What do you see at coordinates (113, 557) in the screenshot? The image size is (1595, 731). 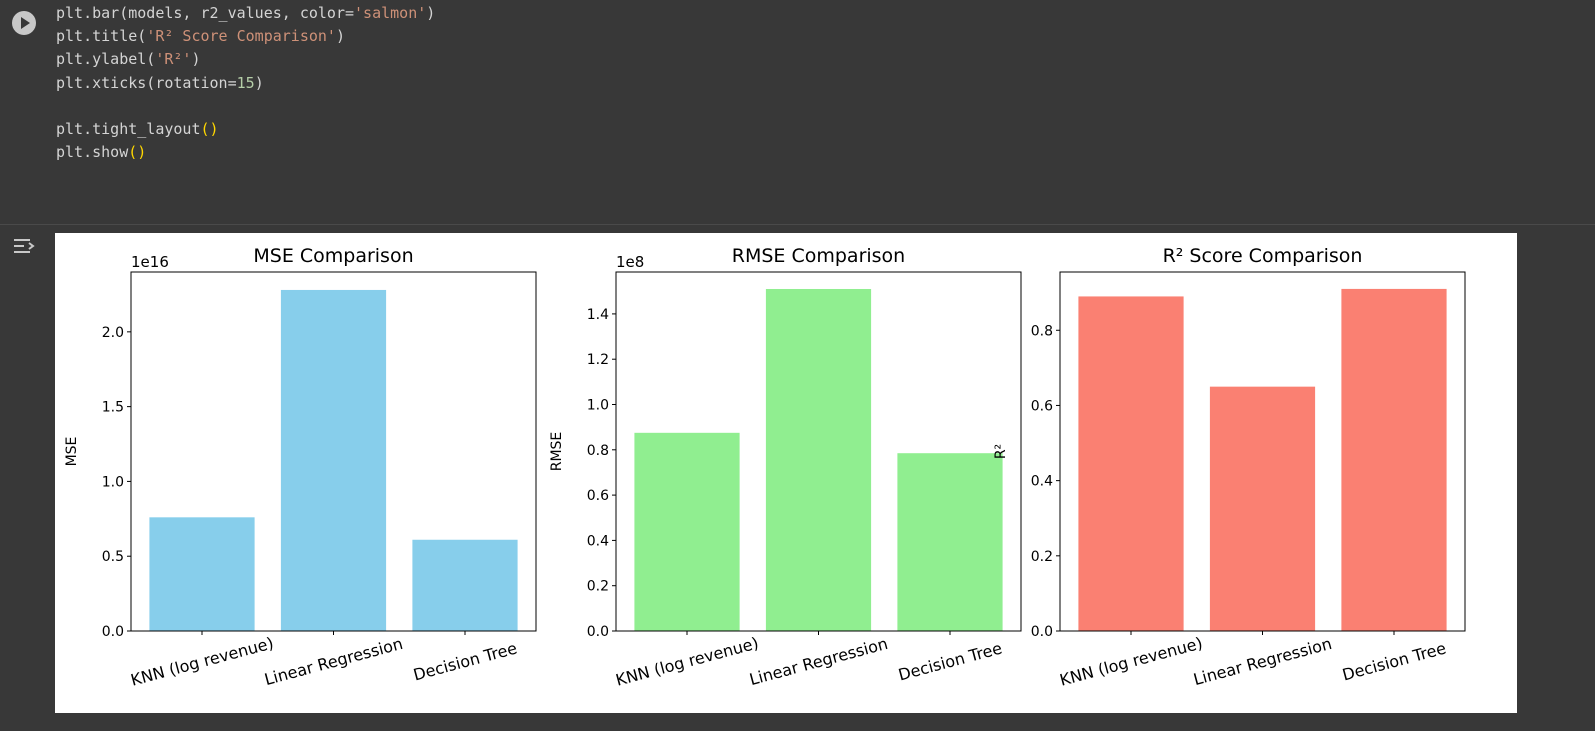 I see `y-tick-label: 0.5` at bounding box center [113, 557].